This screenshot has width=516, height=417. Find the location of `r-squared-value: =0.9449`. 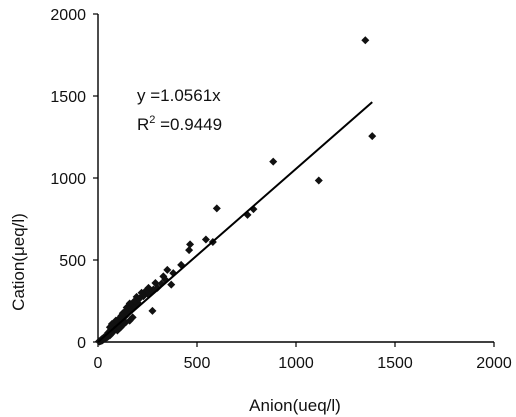

r-squared-value: =0.9449 is located at coordinates (188, 124).